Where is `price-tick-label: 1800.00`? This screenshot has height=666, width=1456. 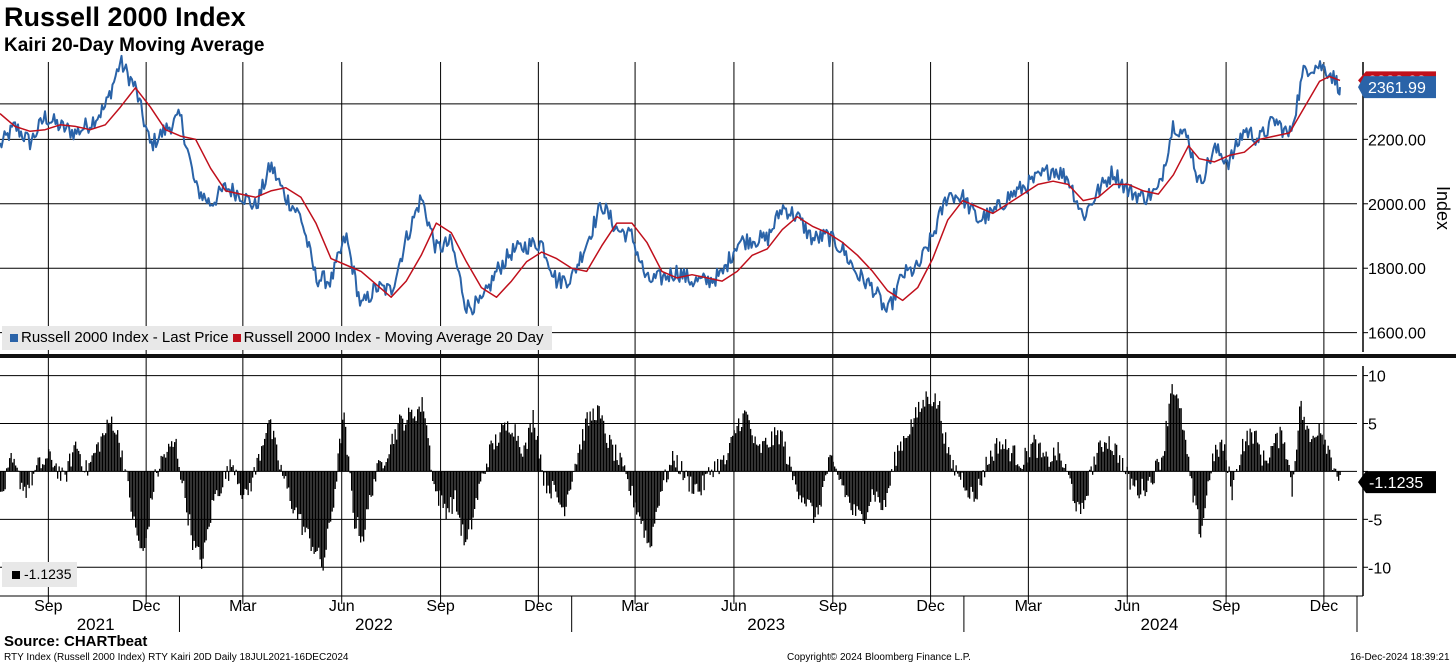 price-tick-label: 1800.00 is located at coordinates (1397, 269).